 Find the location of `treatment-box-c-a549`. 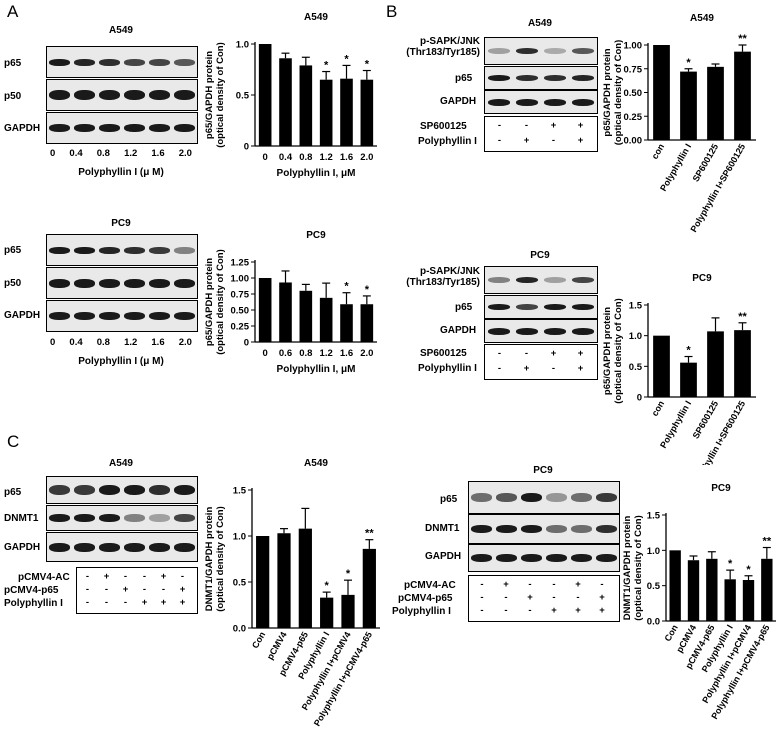

treatment-box-c-a549 is located at coordinates (137, 590).